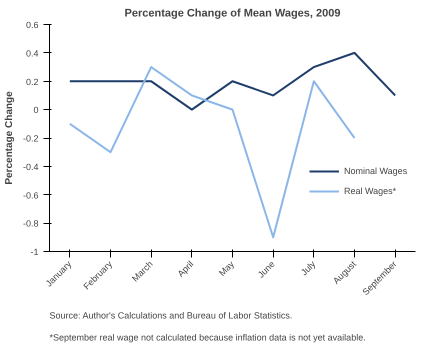 The width and height of the screenshot is (430, 347). Describe the element at coordinates (30, 139) in the screenshot. I see `y-tick-label: -0.2` at that location.